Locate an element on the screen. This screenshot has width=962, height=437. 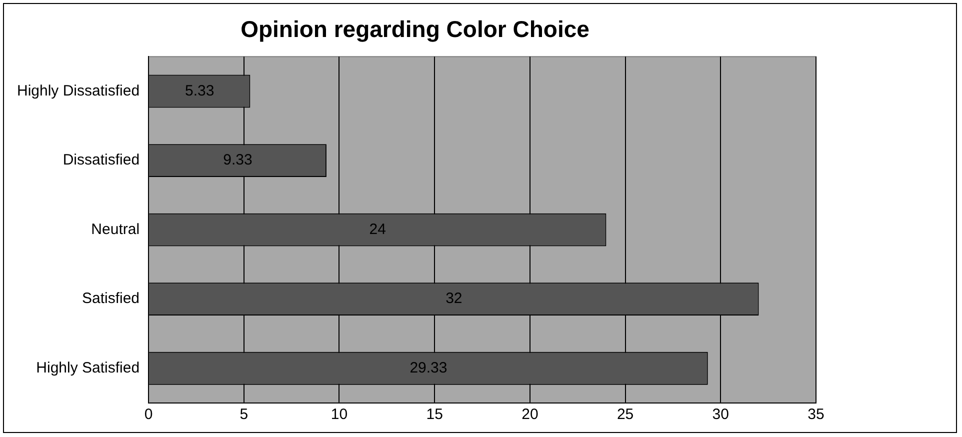
data-label: 29.33 is located at coordinates (429, 368).